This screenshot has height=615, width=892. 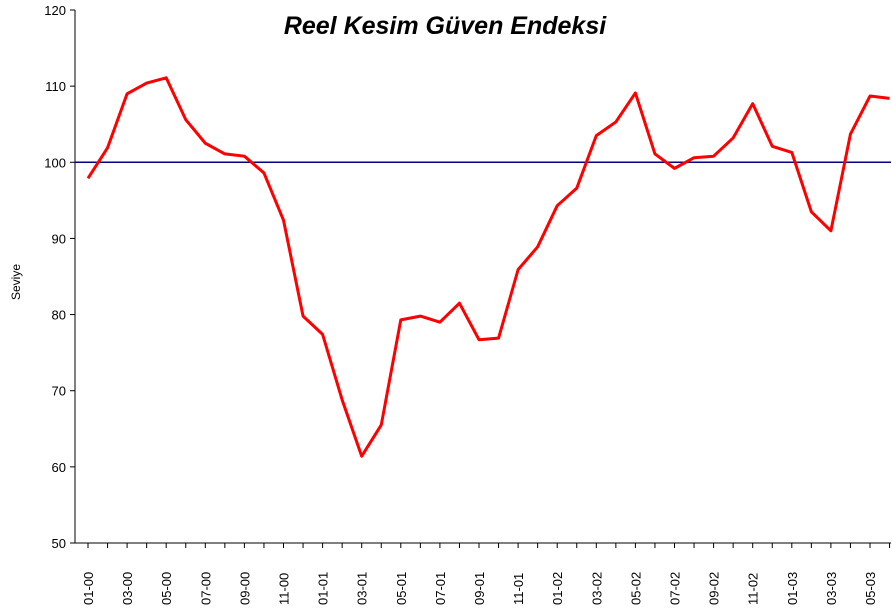 What do you see at coordinates (55, 10) in the screenshot?
I see `y-tick-label: 120` at bounding box center [55, 10].